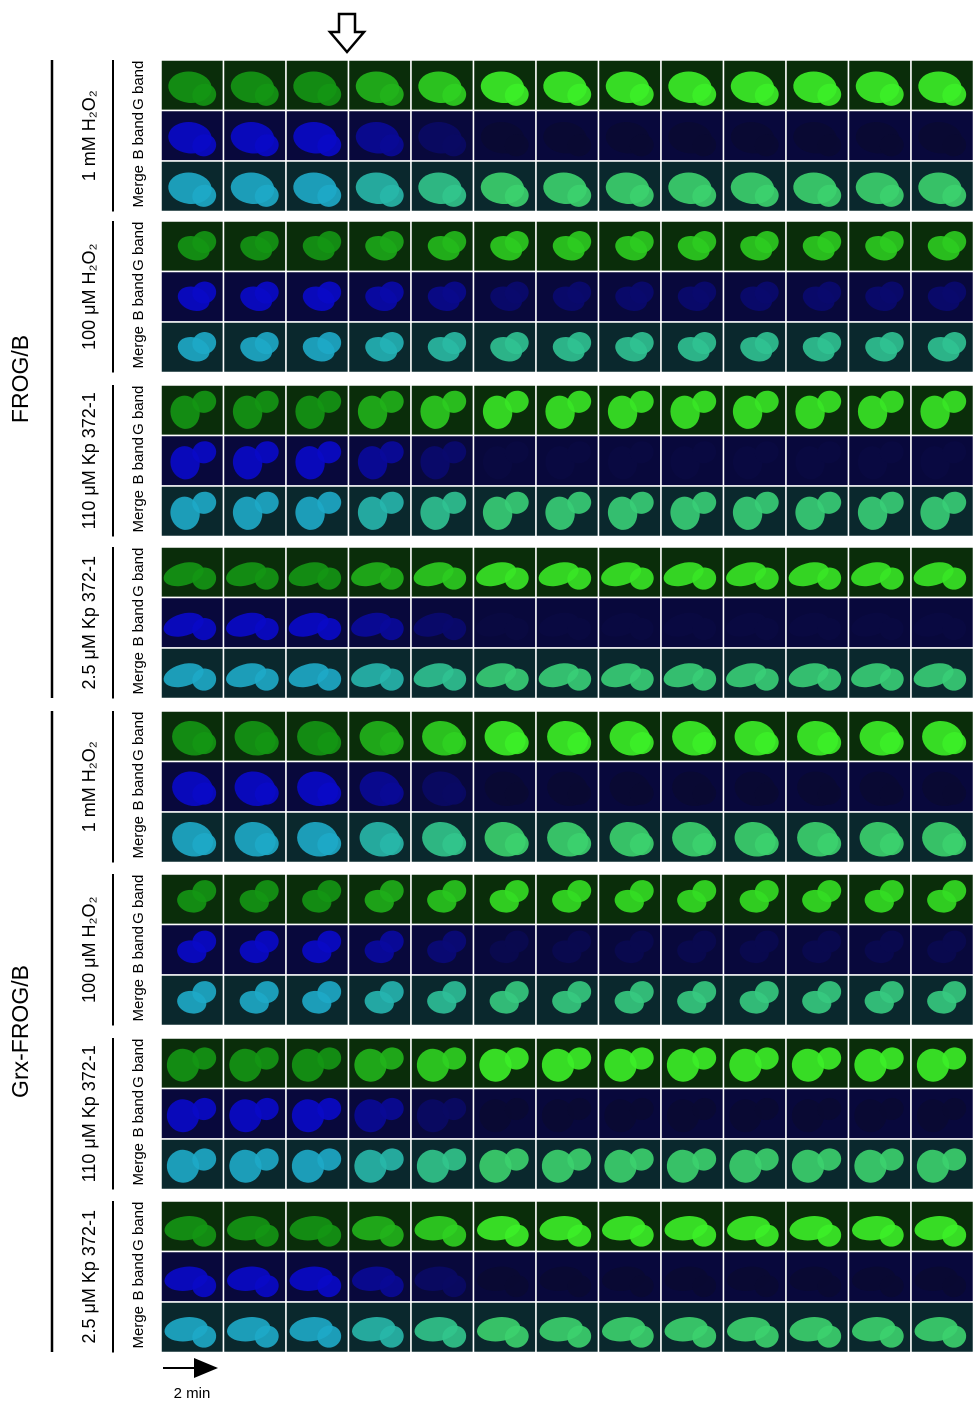 This screenshot has width=974, height=1410. Describe the element at coordinates (138, 85) in the screenshot. I see `channel-label: G band` at that location.